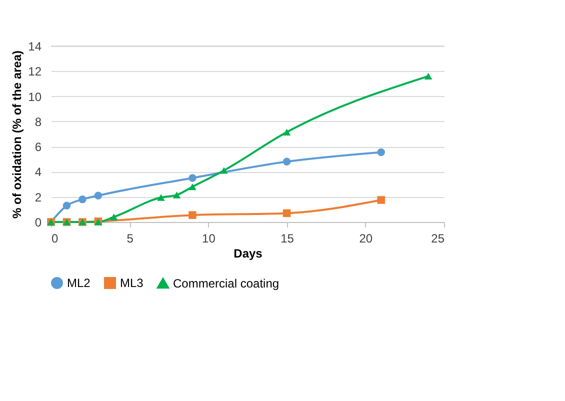  What do you see at coordinates (366, 239) in the screenshot?
I see `x-tick-label: 20` at bounding box center [366, 239].